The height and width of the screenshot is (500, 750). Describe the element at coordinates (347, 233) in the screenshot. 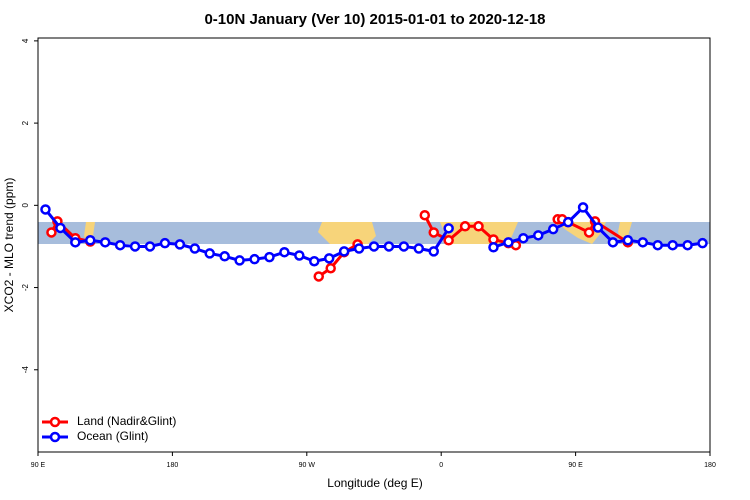

I see `land-patch` at that location.